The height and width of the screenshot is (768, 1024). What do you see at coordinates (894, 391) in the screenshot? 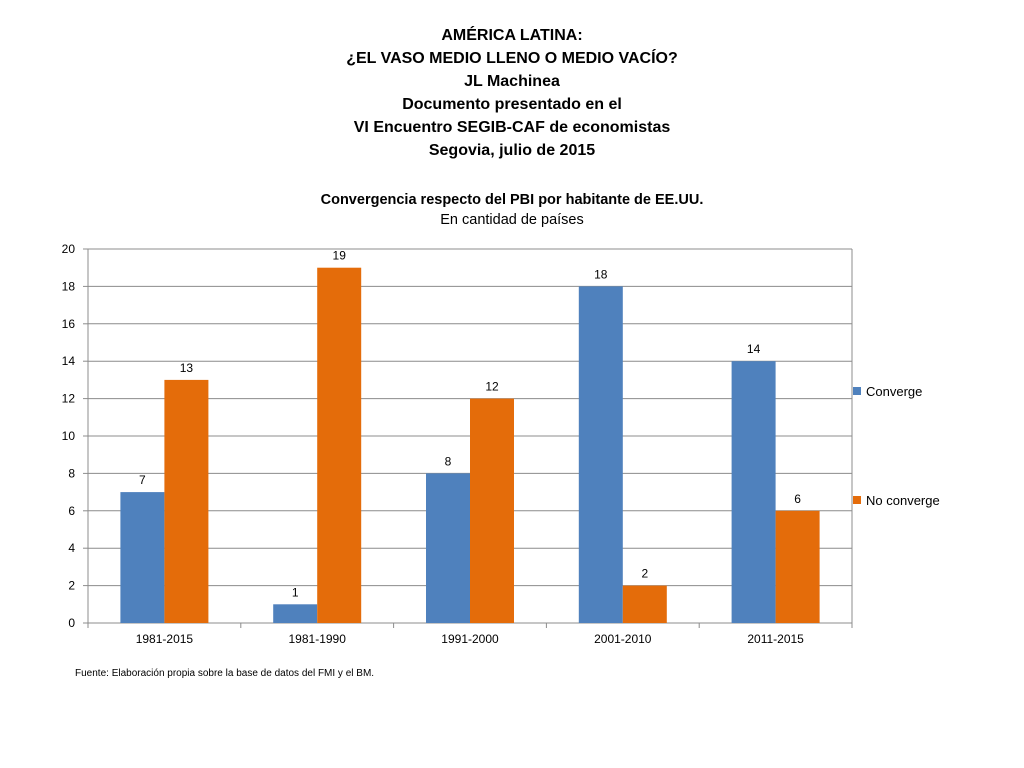
I see `legend-label: Converge` at bounding box center [894, 391].